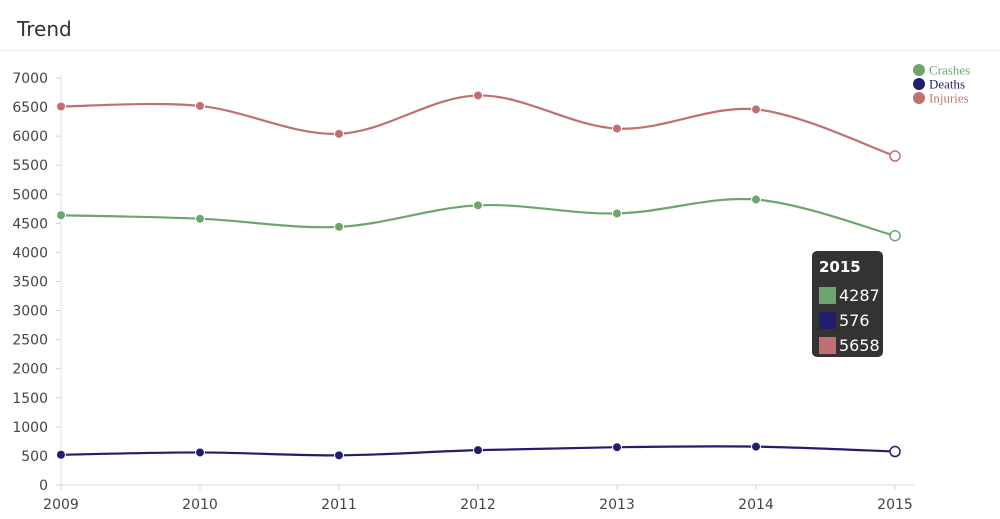 The image size is (1000, 519). Describe the element at coordinates (339, 133) in the screenshot. I see `point-injuries-2011` at that location.